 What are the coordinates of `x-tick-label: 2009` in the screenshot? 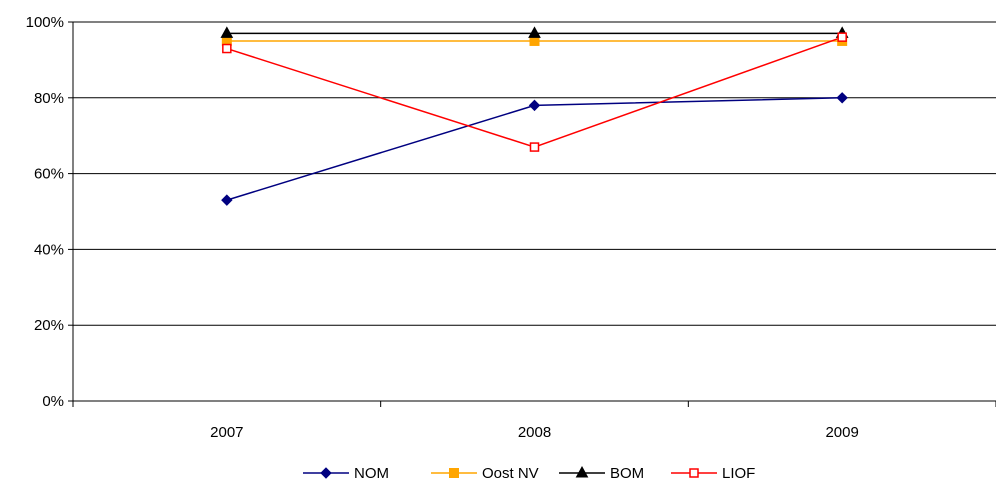 It's located at (841, 432).